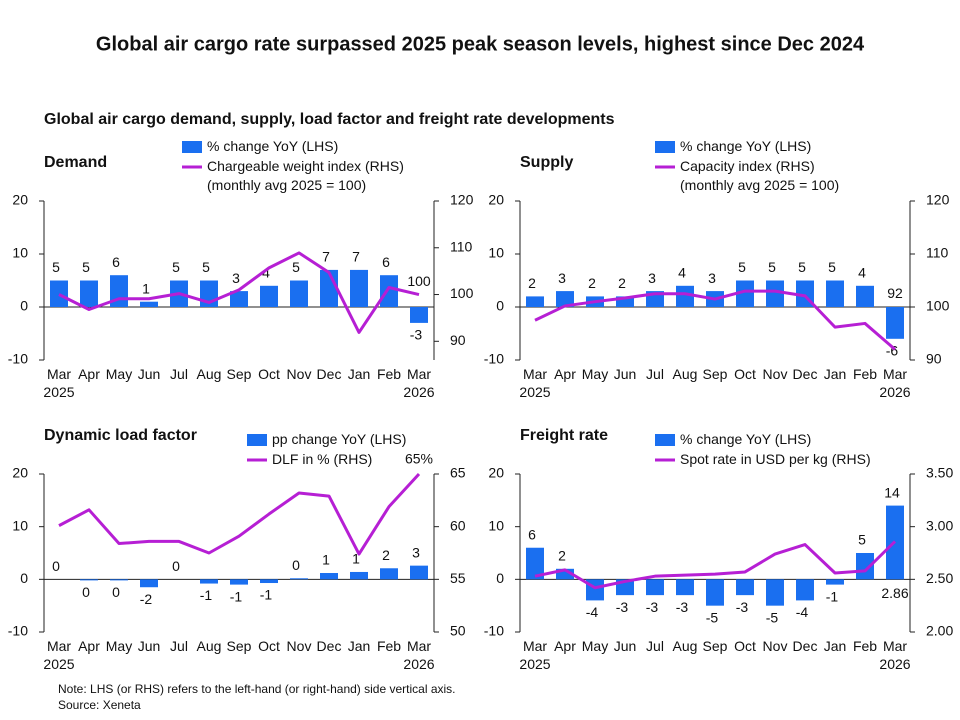 The image size is (960, 720). Describe the element at coordinates (458, 578) in the screenshot. I see `y2-tick-label: 55` at that location.